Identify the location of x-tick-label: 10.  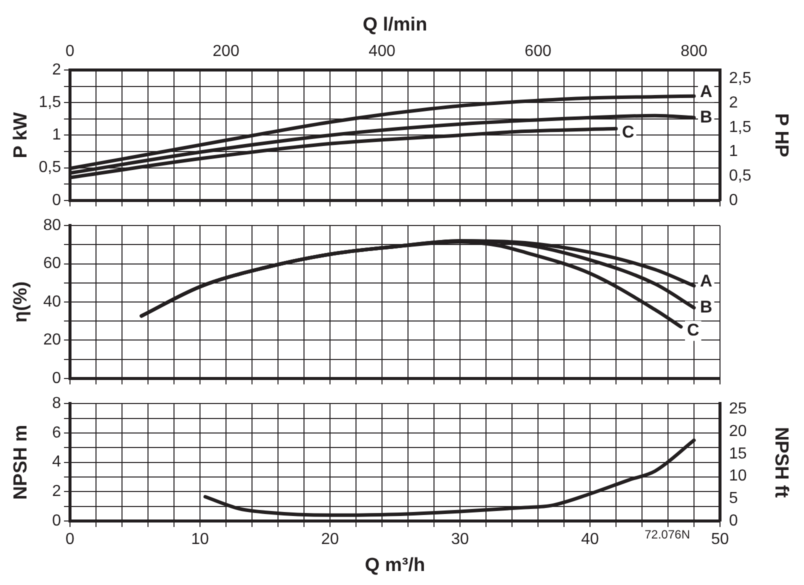
(200, 539).